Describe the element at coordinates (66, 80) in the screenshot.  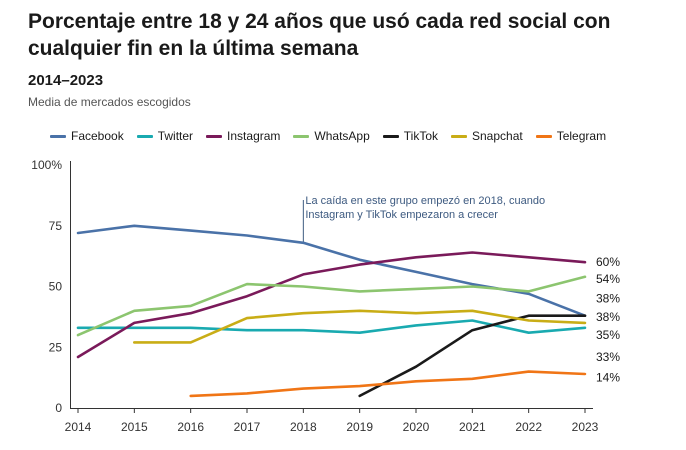
I see `chart-subtitle: 2014–2023` at that location.